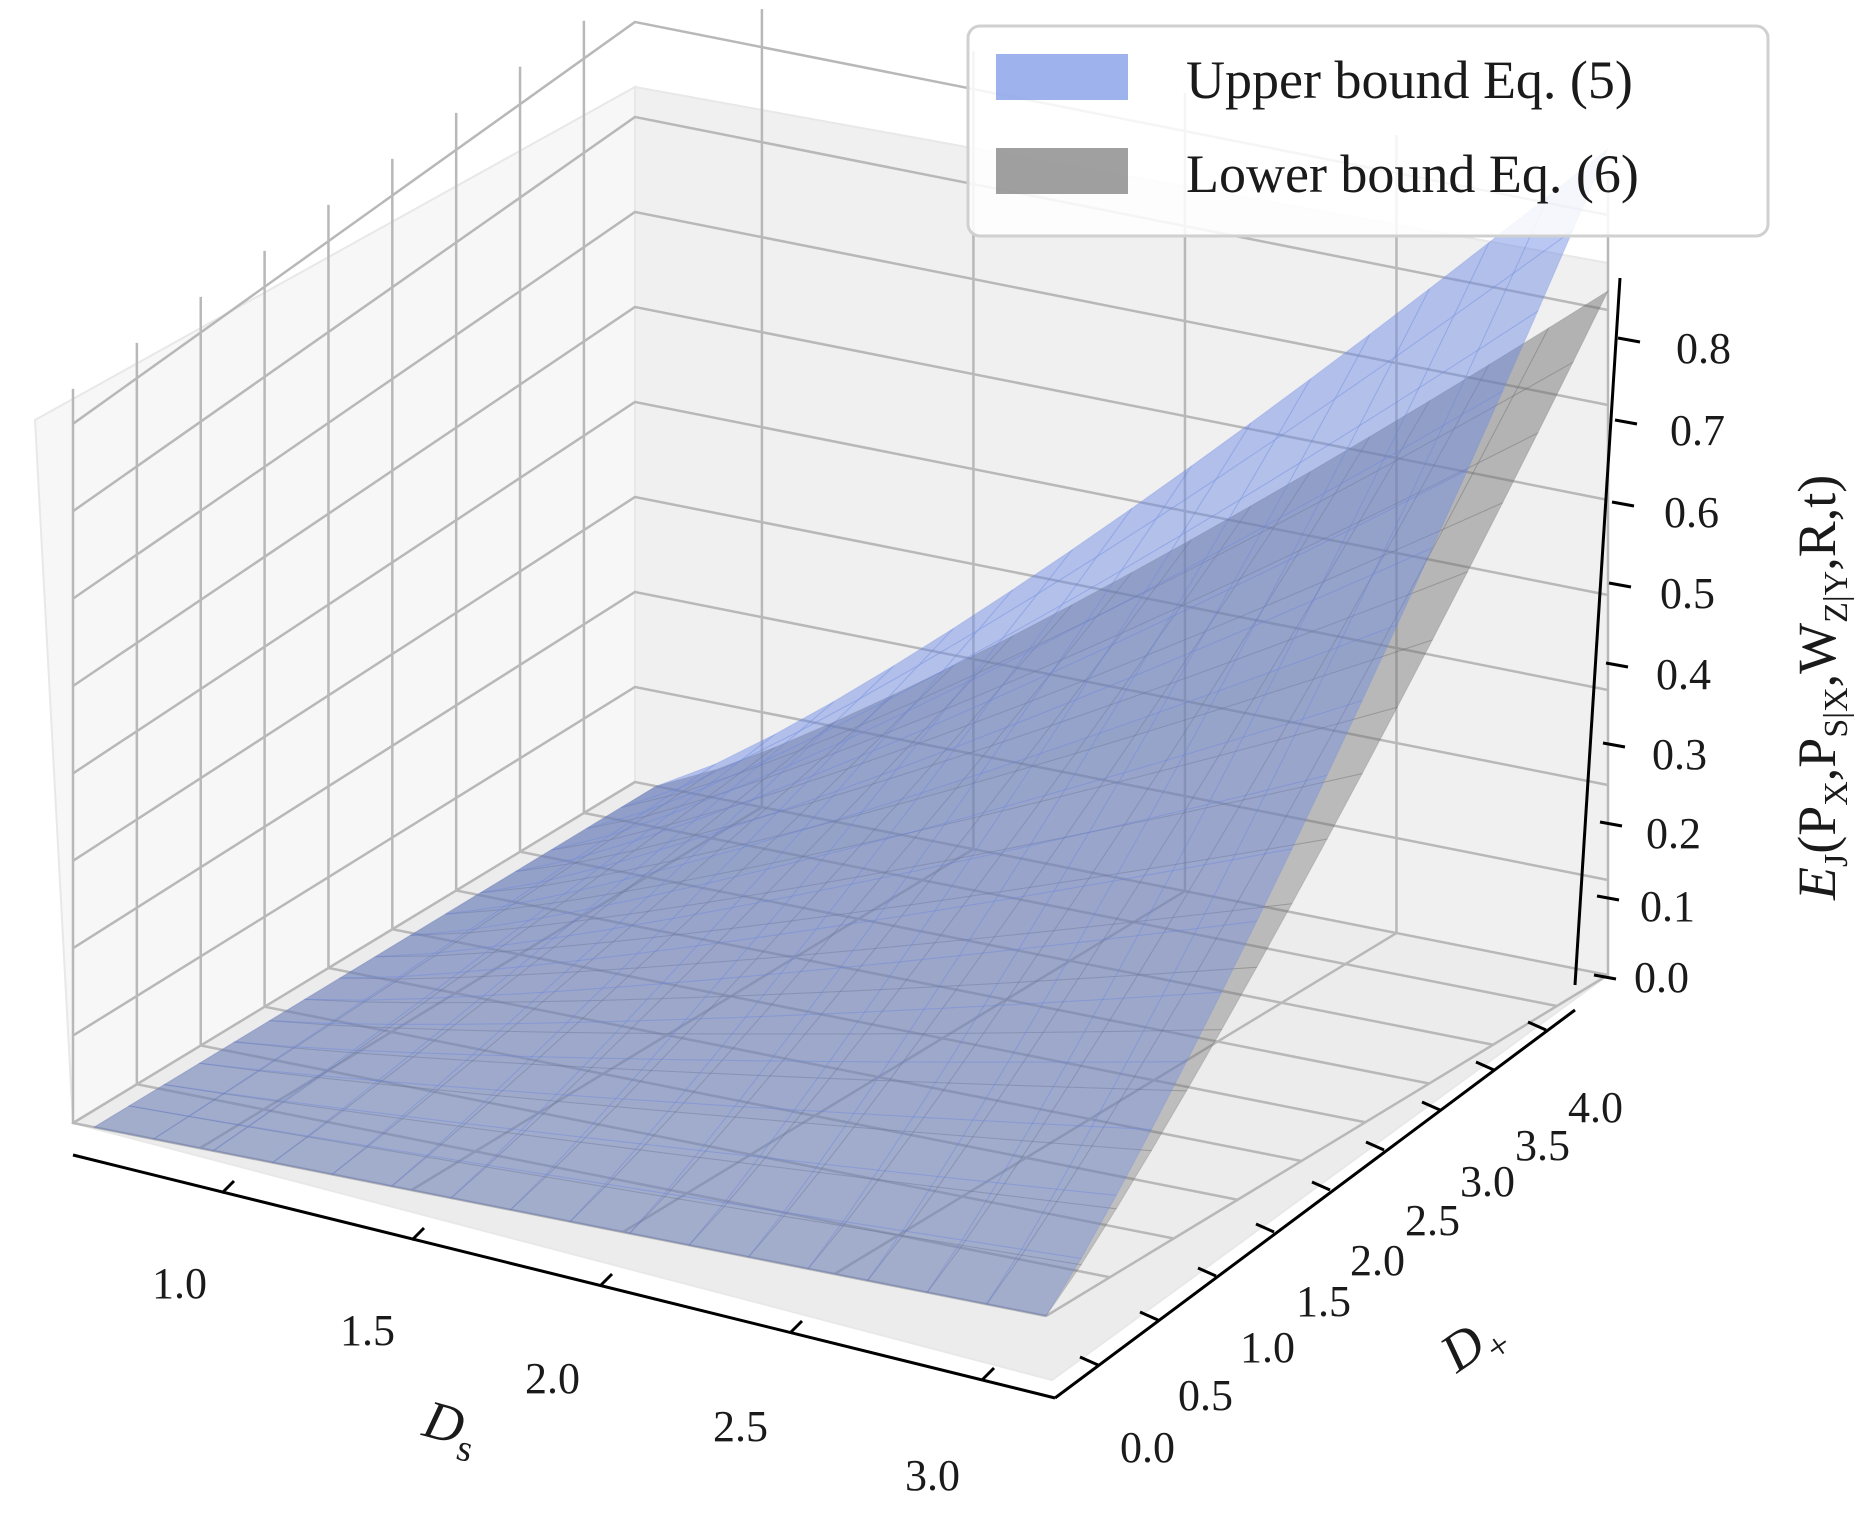 The image size is (1866, 1519). I want to click on y-tick-label-2: 0.5, so click(1205, 1395).